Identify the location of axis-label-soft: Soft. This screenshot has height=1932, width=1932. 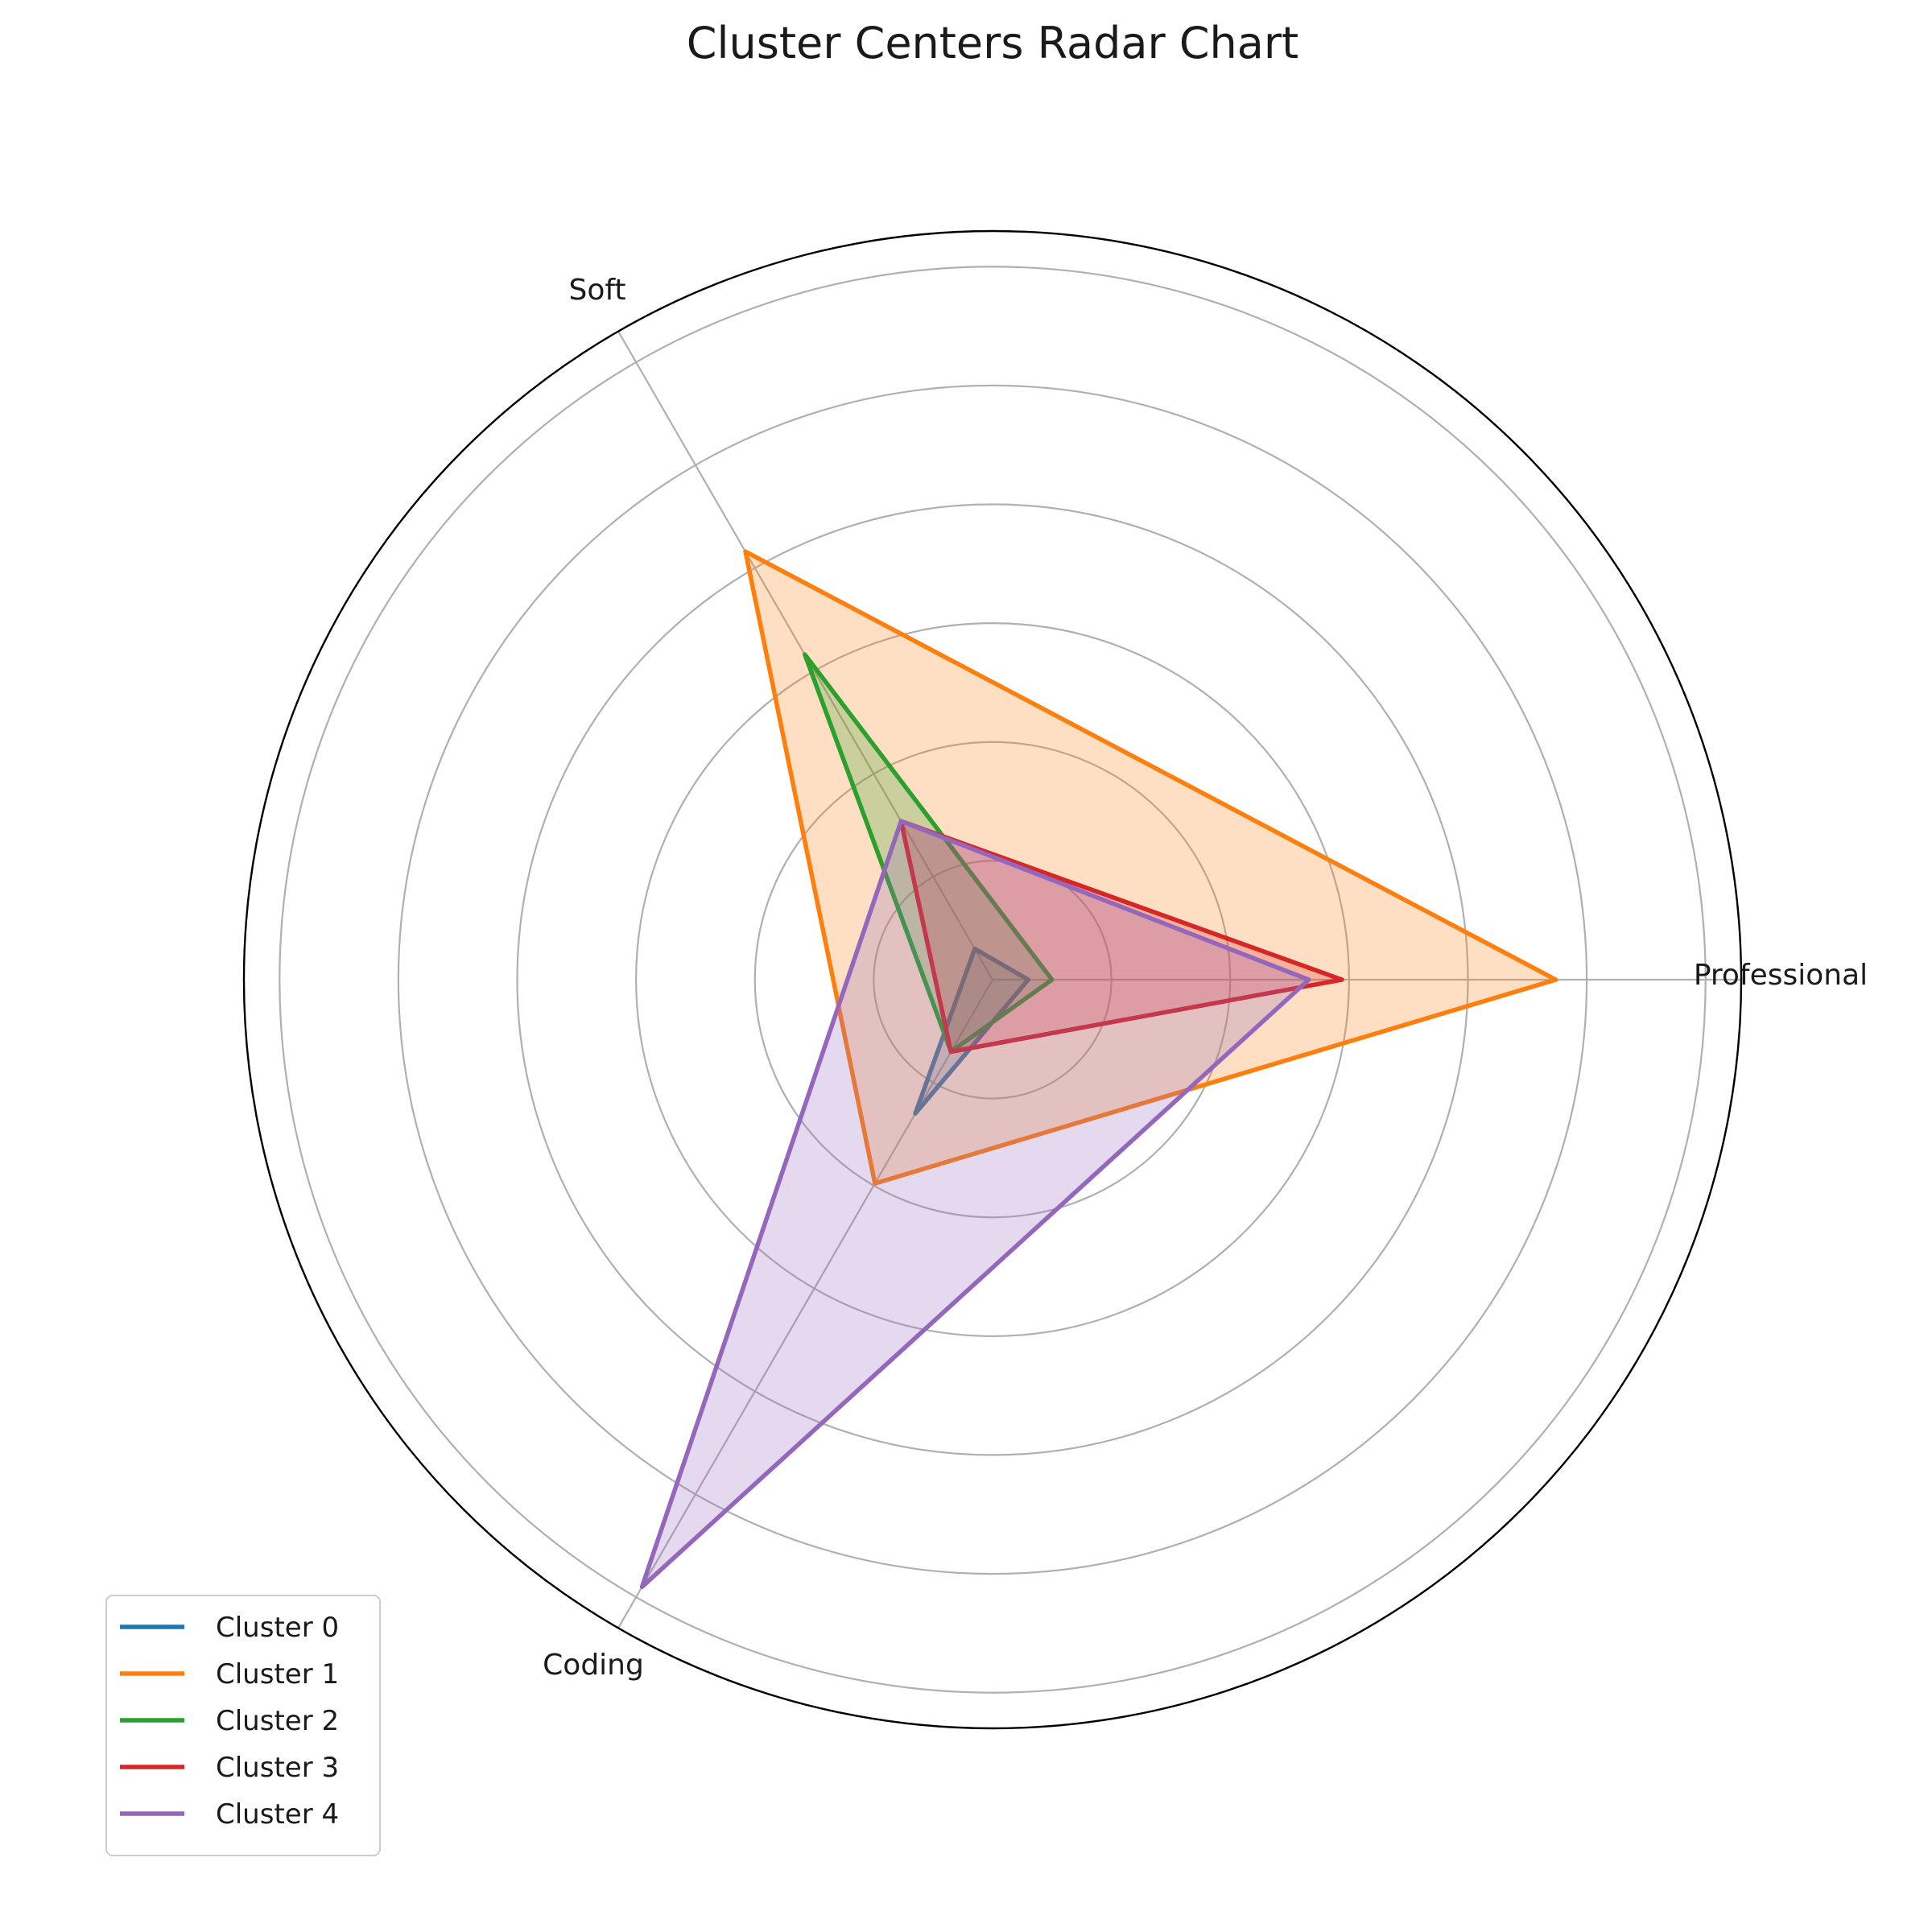
(596, 290).